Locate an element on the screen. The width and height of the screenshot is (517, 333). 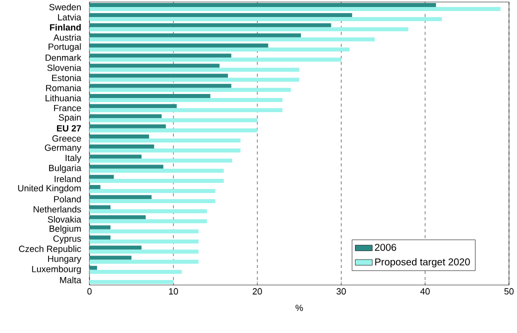
y-tick-label: Malta is located at coordinates (71, 280).